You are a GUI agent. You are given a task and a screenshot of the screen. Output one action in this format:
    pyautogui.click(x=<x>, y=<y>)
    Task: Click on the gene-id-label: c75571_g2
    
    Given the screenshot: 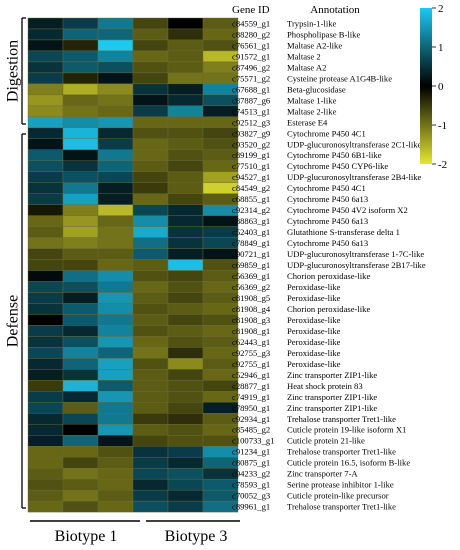 What is the action you would take?
    pyautogui.click(x=251, y=78)
    